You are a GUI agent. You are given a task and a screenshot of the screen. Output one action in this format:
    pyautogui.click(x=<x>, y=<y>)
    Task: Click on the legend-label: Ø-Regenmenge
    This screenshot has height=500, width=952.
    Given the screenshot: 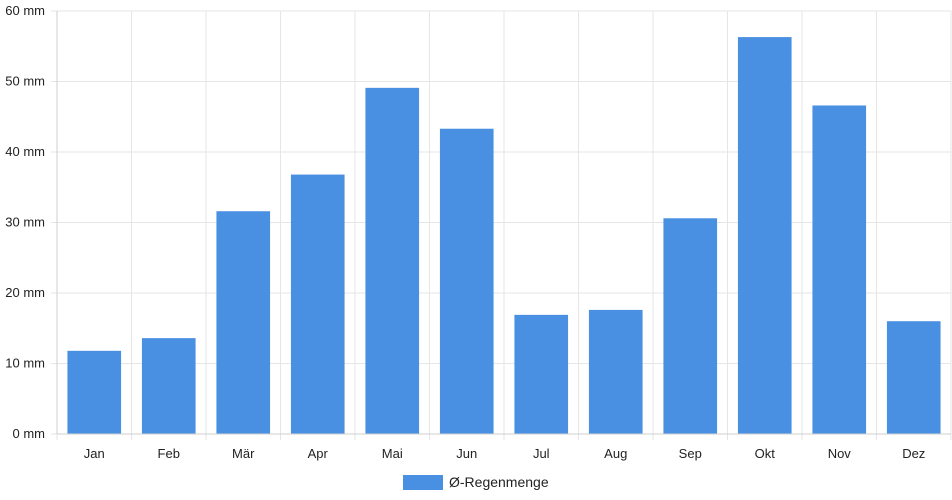 What is the action you would take?
    pyautogui.click(x=499, y=482)
    